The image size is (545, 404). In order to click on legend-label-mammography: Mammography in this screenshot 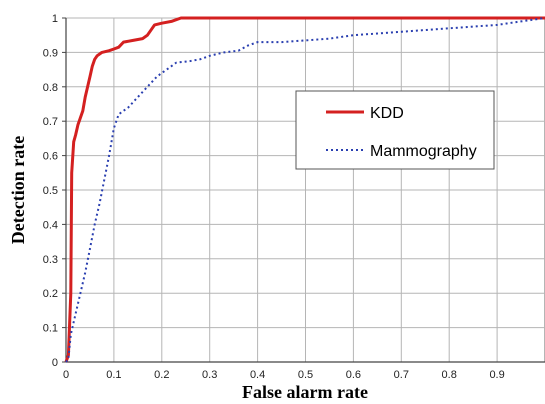, I will do `click(423, 151)`.